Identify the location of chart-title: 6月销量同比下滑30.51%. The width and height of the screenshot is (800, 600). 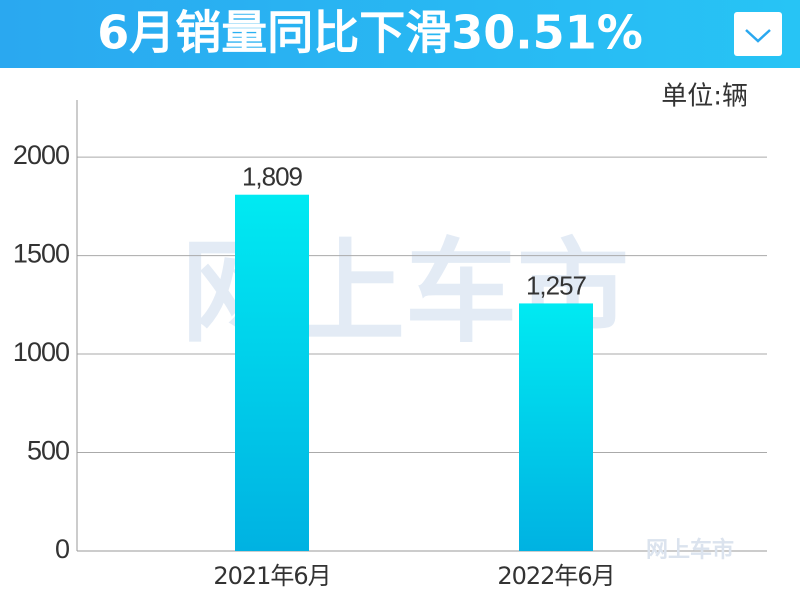
(370, 33).